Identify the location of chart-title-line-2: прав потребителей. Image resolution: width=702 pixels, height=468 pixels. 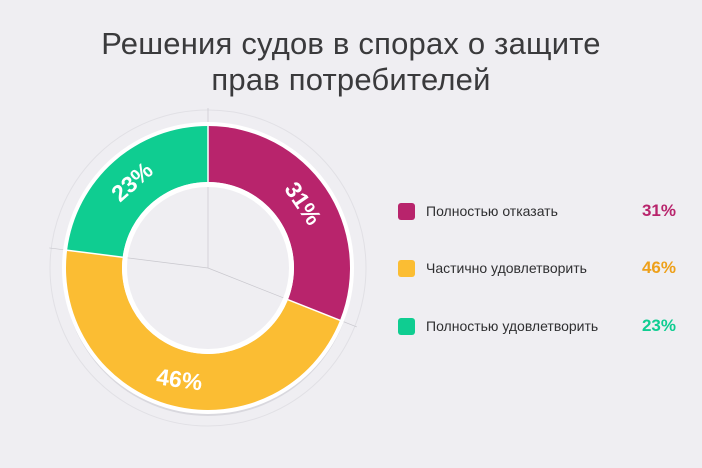
(351, 79).